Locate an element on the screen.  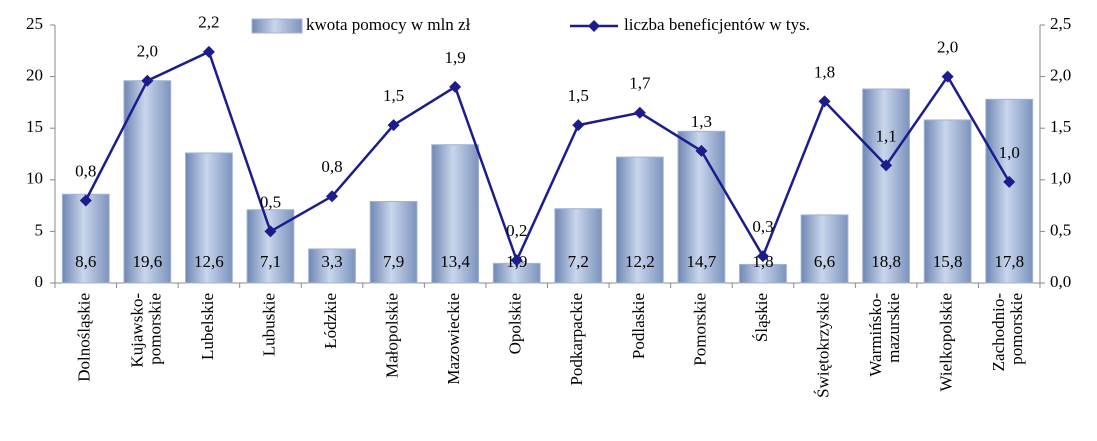
legend-label: liczba beneficjentów w tys. is located at coordinates (717, 24).